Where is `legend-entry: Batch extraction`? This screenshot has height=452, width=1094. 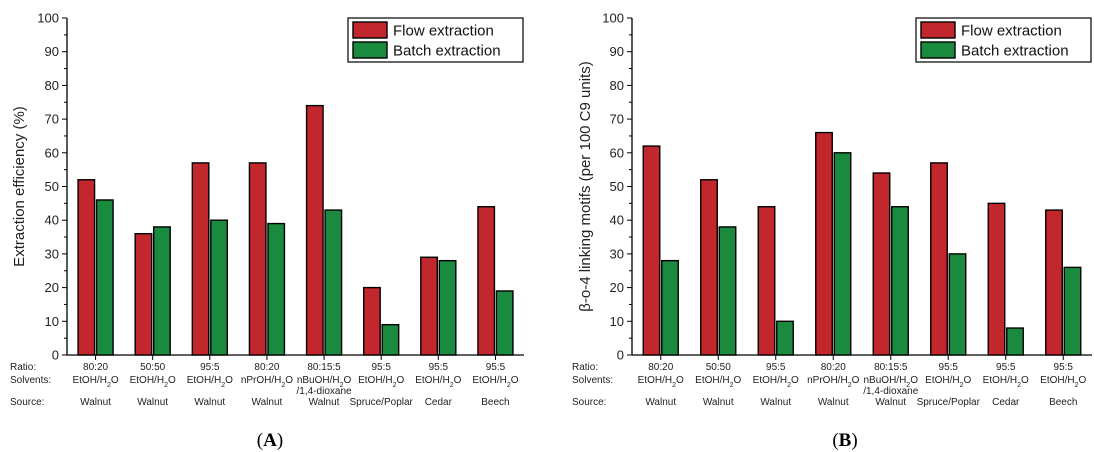
legend-entry: Batch extraction is located at coordinates (447, 51).